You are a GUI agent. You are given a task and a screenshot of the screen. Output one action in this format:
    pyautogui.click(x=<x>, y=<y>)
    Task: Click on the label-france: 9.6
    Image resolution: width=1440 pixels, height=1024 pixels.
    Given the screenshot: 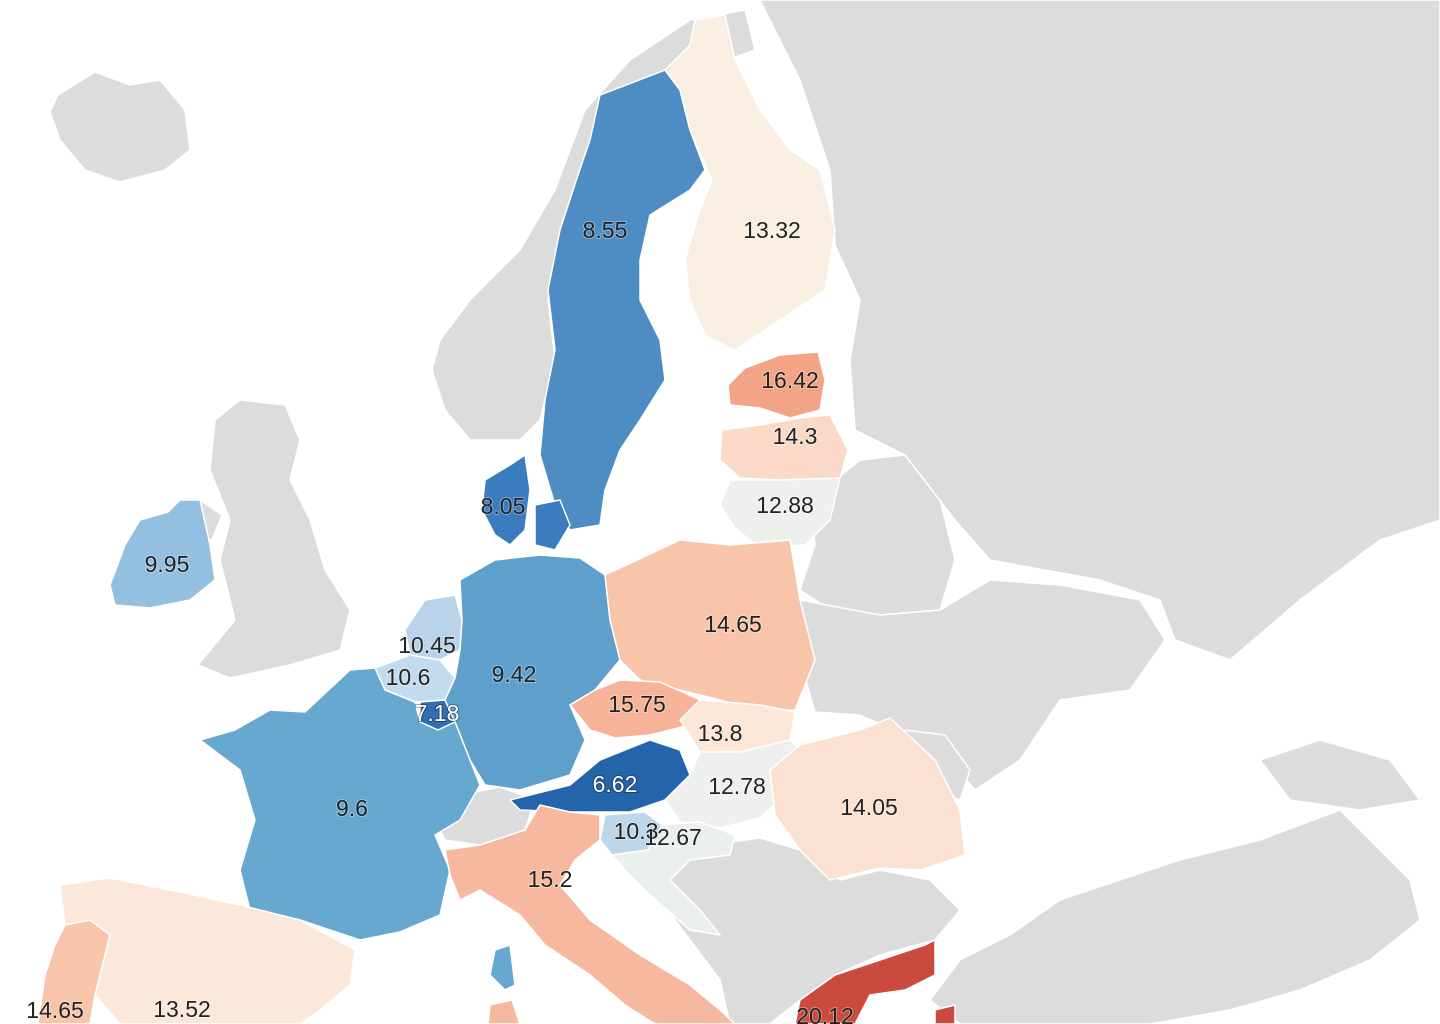 What is the action you would take?
    pyautogui.click(x=352, y=808)
    